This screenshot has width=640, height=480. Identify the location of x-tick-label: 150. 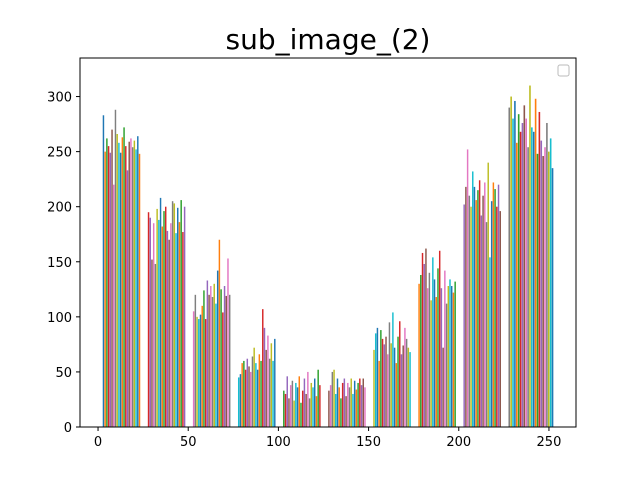
(368, 442).